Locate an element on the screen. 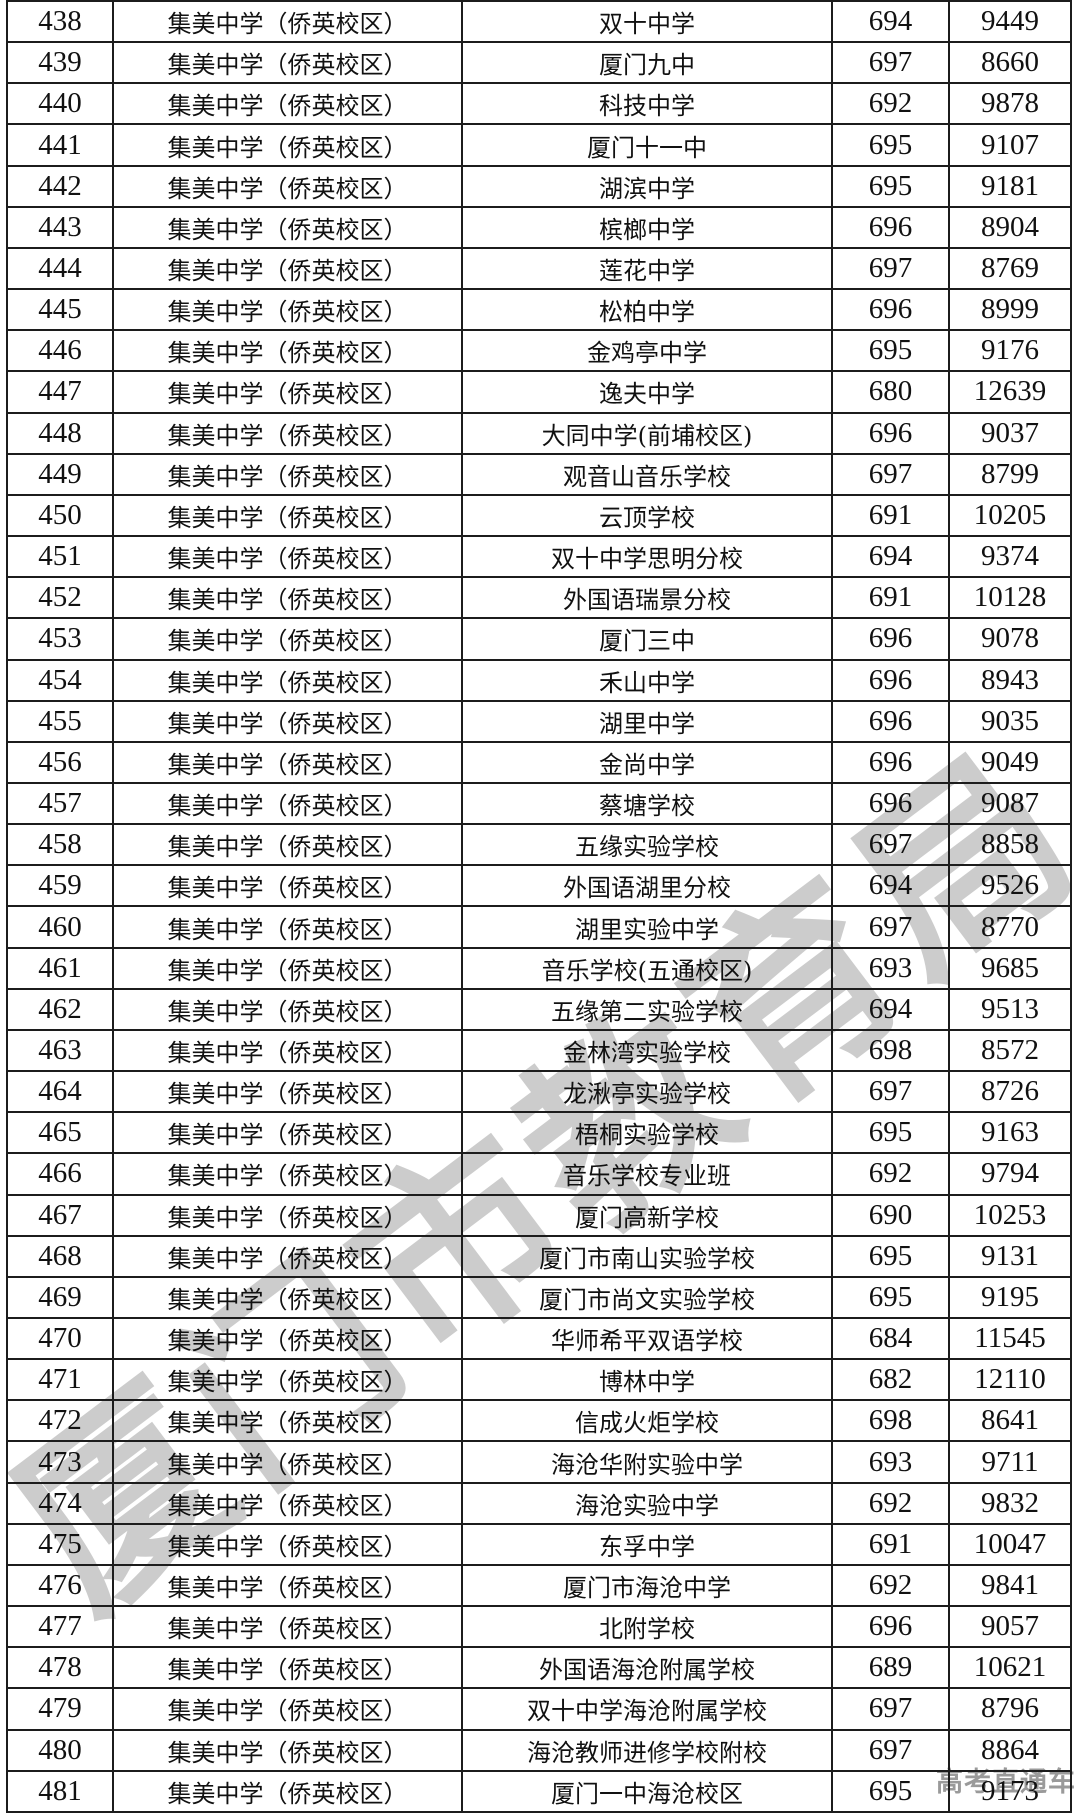 Image resolution: width=1080 pixels, height=1813 pixels. table-row: 448 集美中学（侨英校区） 大同中学(前埔校区) 696 9037 is located at coordinates (539, 433).